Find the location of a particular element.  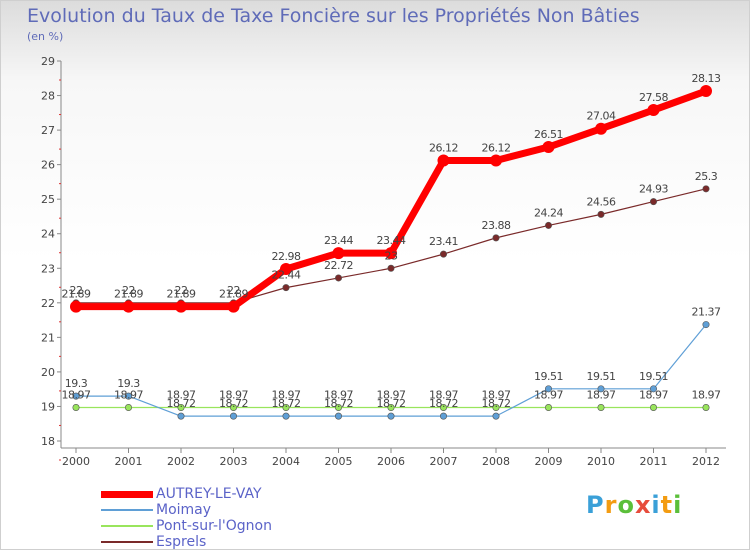

data-label: 21.89 is located at coordinates (128, 294).